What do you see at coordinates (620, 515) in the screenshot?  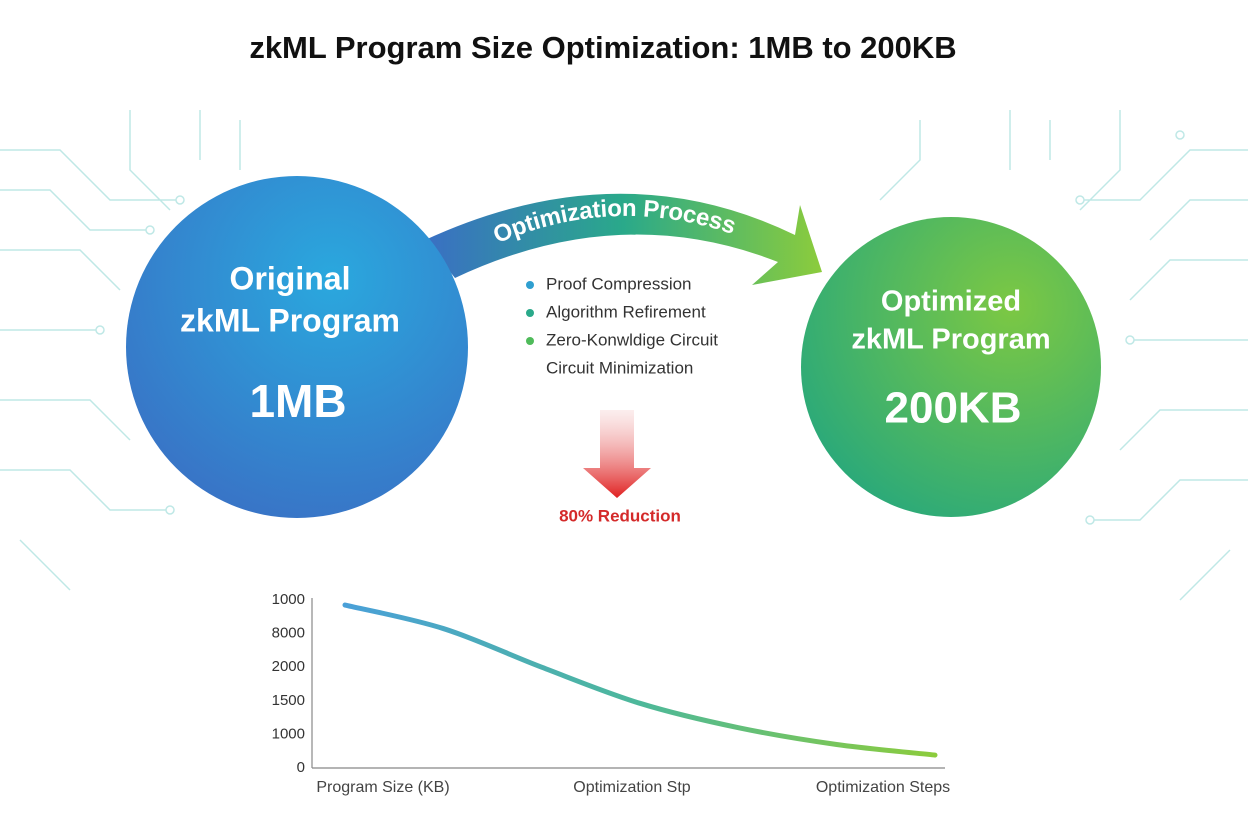 I see `reduction-label: 80% Reduction` at bounding box center [620, 515].